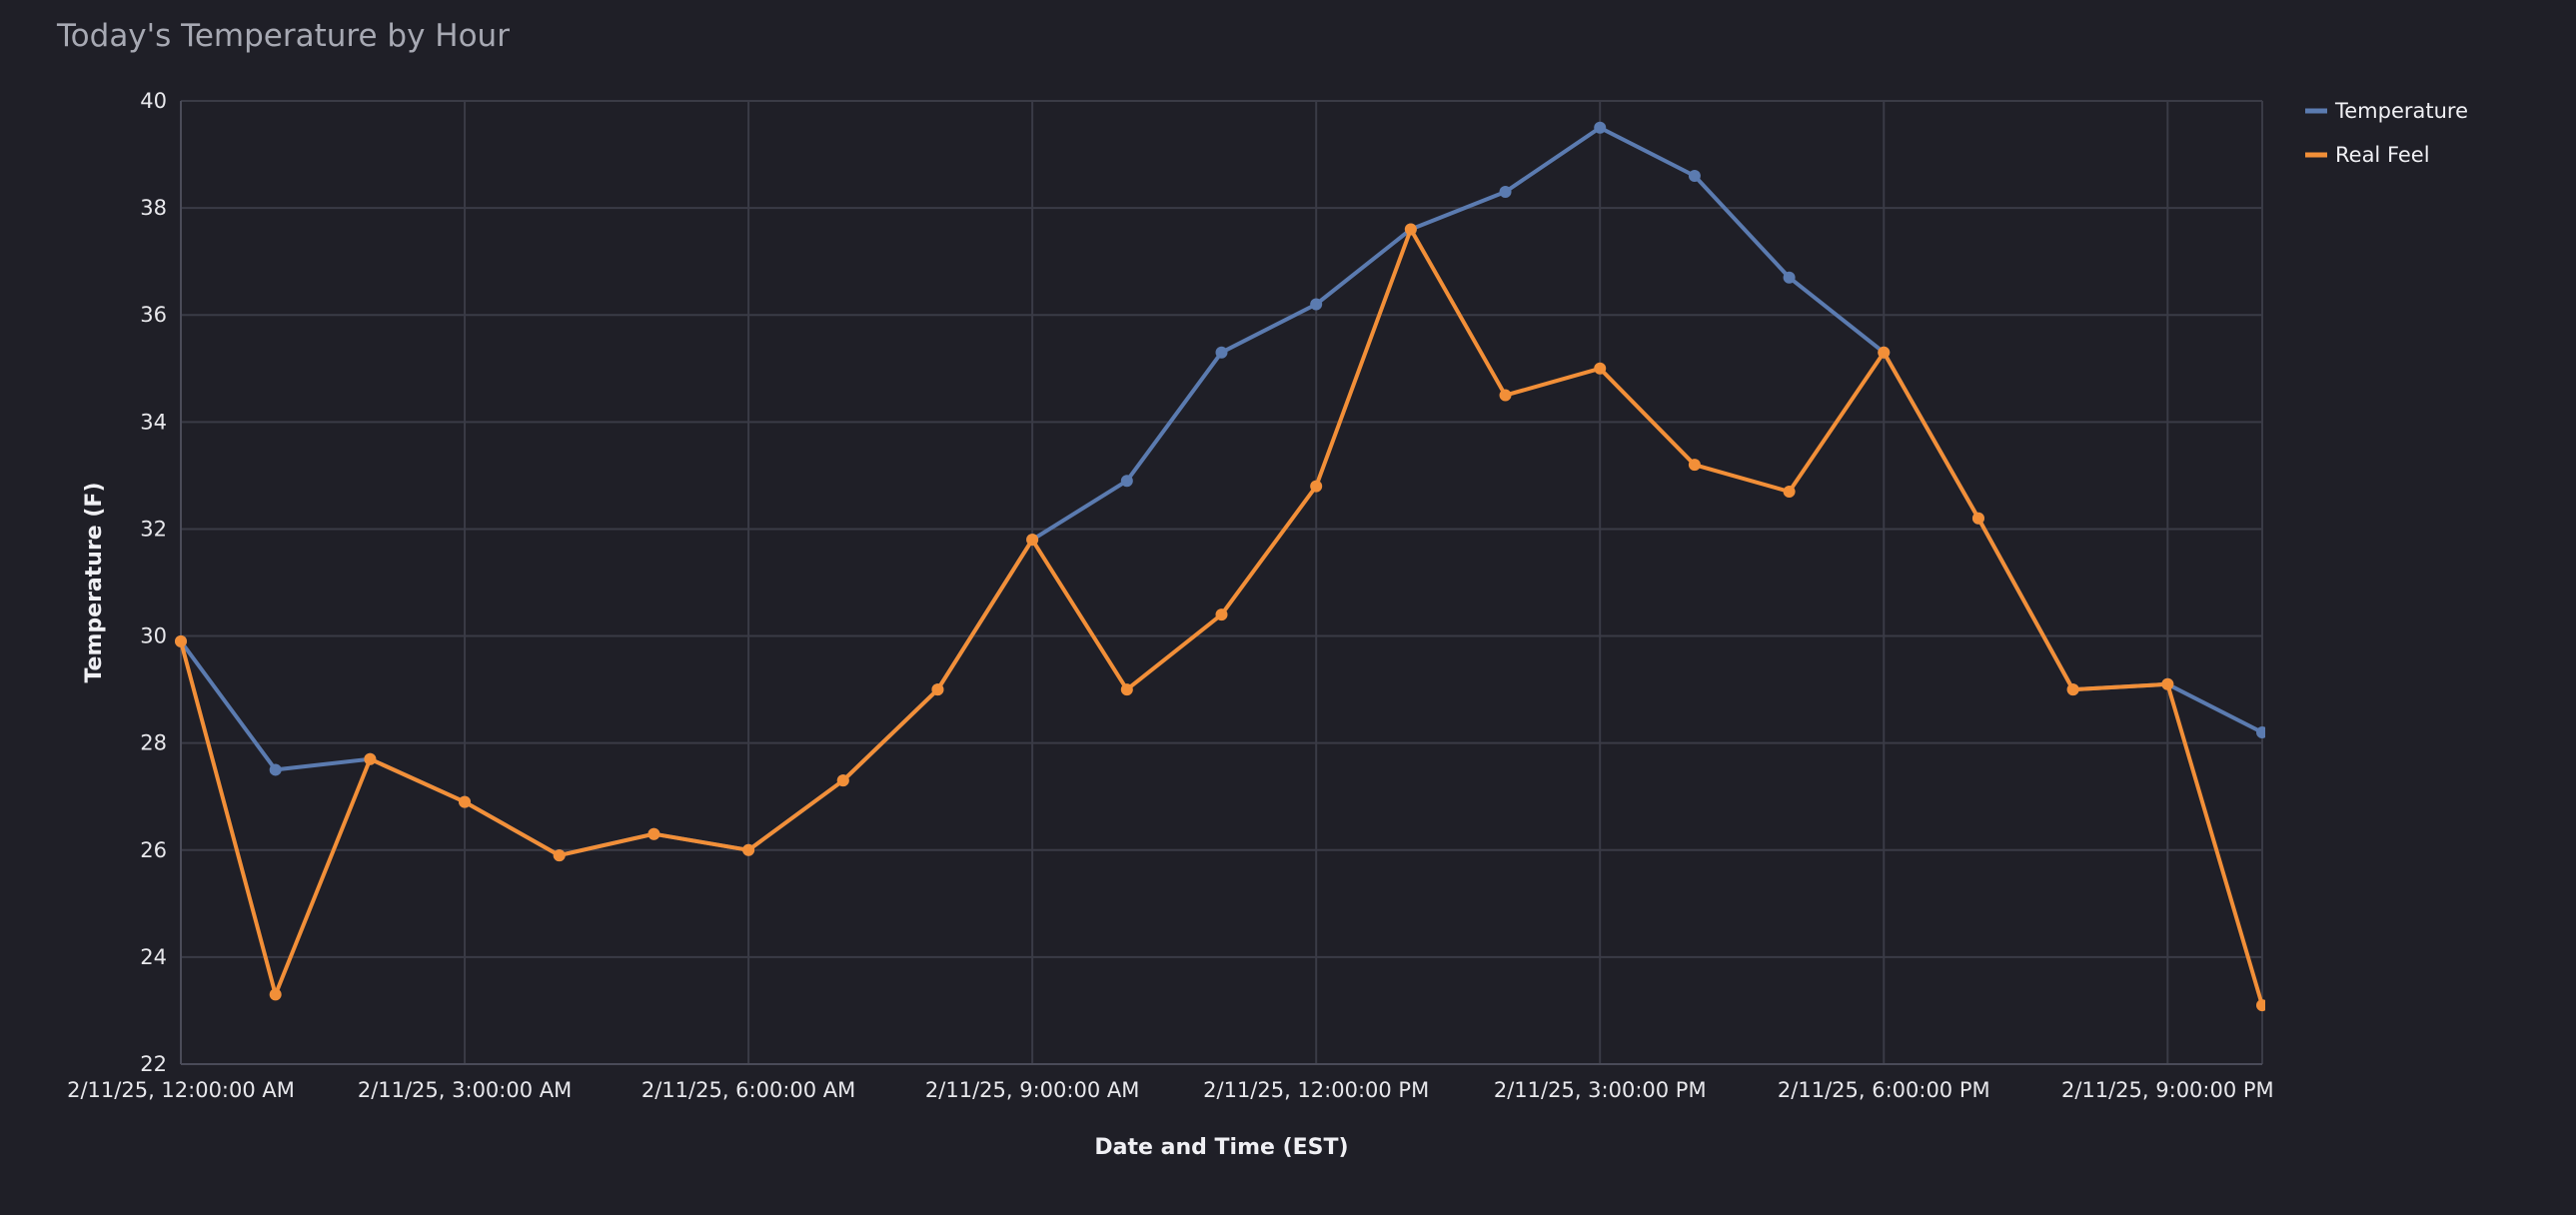 The image size is (2576, 1215). What do you see at coordinates (153, 743) in the screenshot?
I see `y-tick-label: 28` at bounding box center [153, 743].